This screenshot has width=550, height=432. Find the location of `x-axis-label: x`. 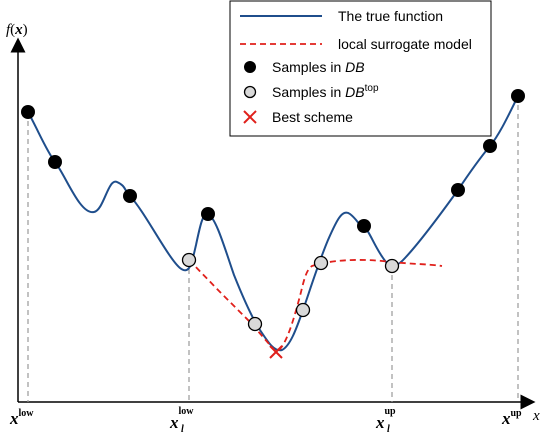

x-axis-label: x is located at coordinates (536, 416).